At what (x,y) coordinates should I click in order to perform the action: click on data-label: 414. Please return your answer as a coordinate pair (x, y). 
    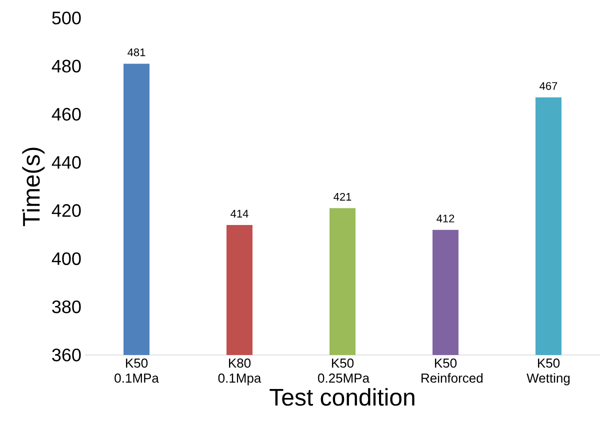
    Looking at the image, I should click on (239, 214).